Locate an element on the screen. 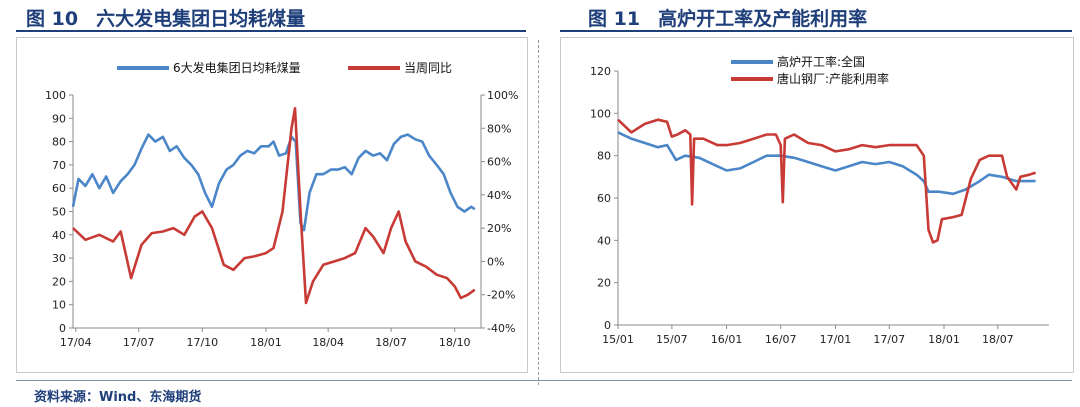 Image resolution: width=1080 pixels, height=407 pixels. y-left-tick-label: 120 is located at coordinates (600, 71).